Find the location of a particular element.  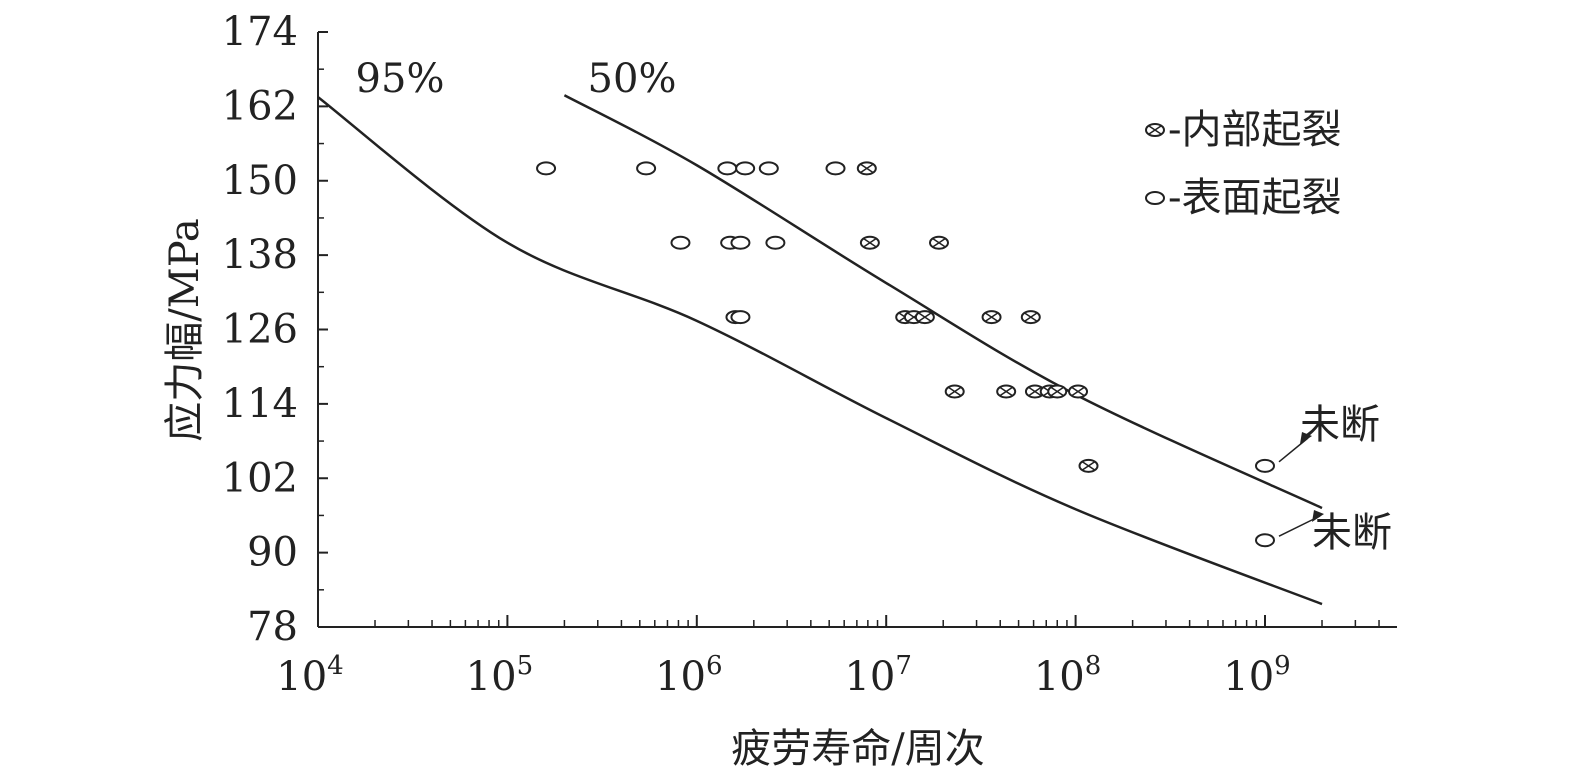

y-tick-label: 102 is located at coordinates (260, 478).